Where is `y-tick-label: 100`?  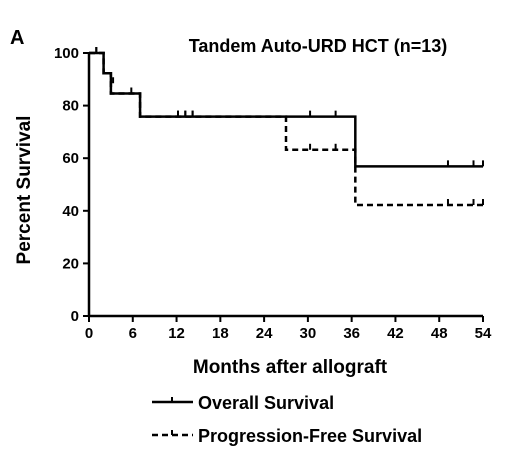
y-tick-label: 100 is located at coordinates (66, 53).